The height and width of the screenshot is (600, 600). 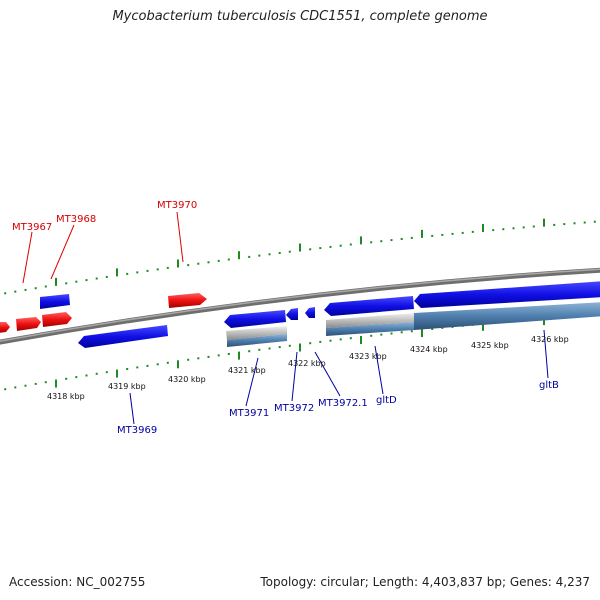 What do you see at coordinates (103, 313) in the screenshot?
I see `forward-strand-genes` at bounding box center [103, 313].